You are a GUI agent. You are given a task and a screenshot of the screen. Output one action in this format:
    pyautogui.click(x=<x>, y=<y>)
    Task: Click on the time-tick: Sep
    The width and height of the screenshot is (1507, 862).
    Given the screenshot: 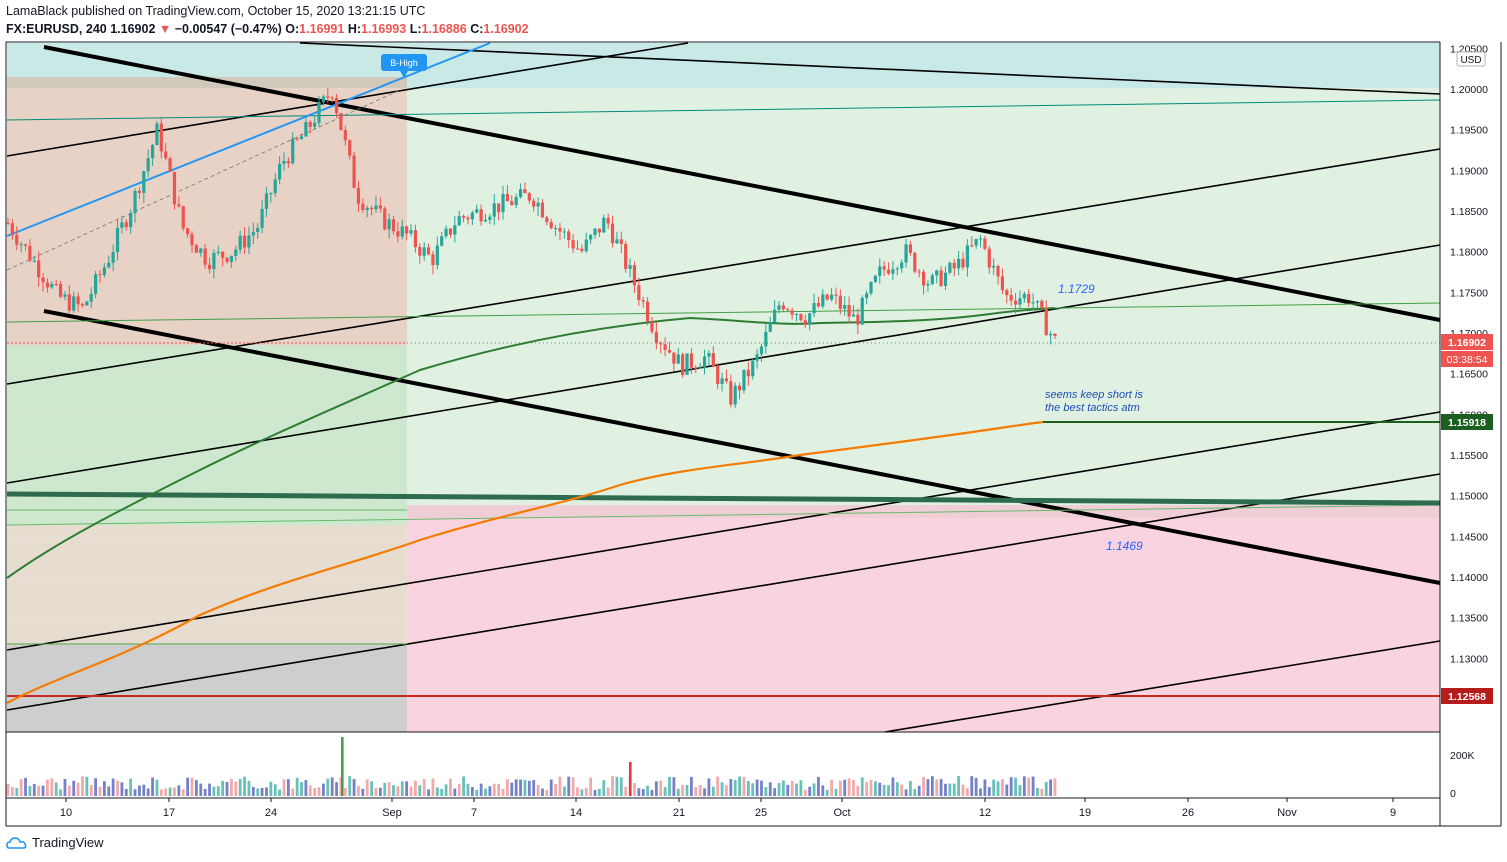 What is the action you would take?
    pyautogui.click(x=392, y=813)
    